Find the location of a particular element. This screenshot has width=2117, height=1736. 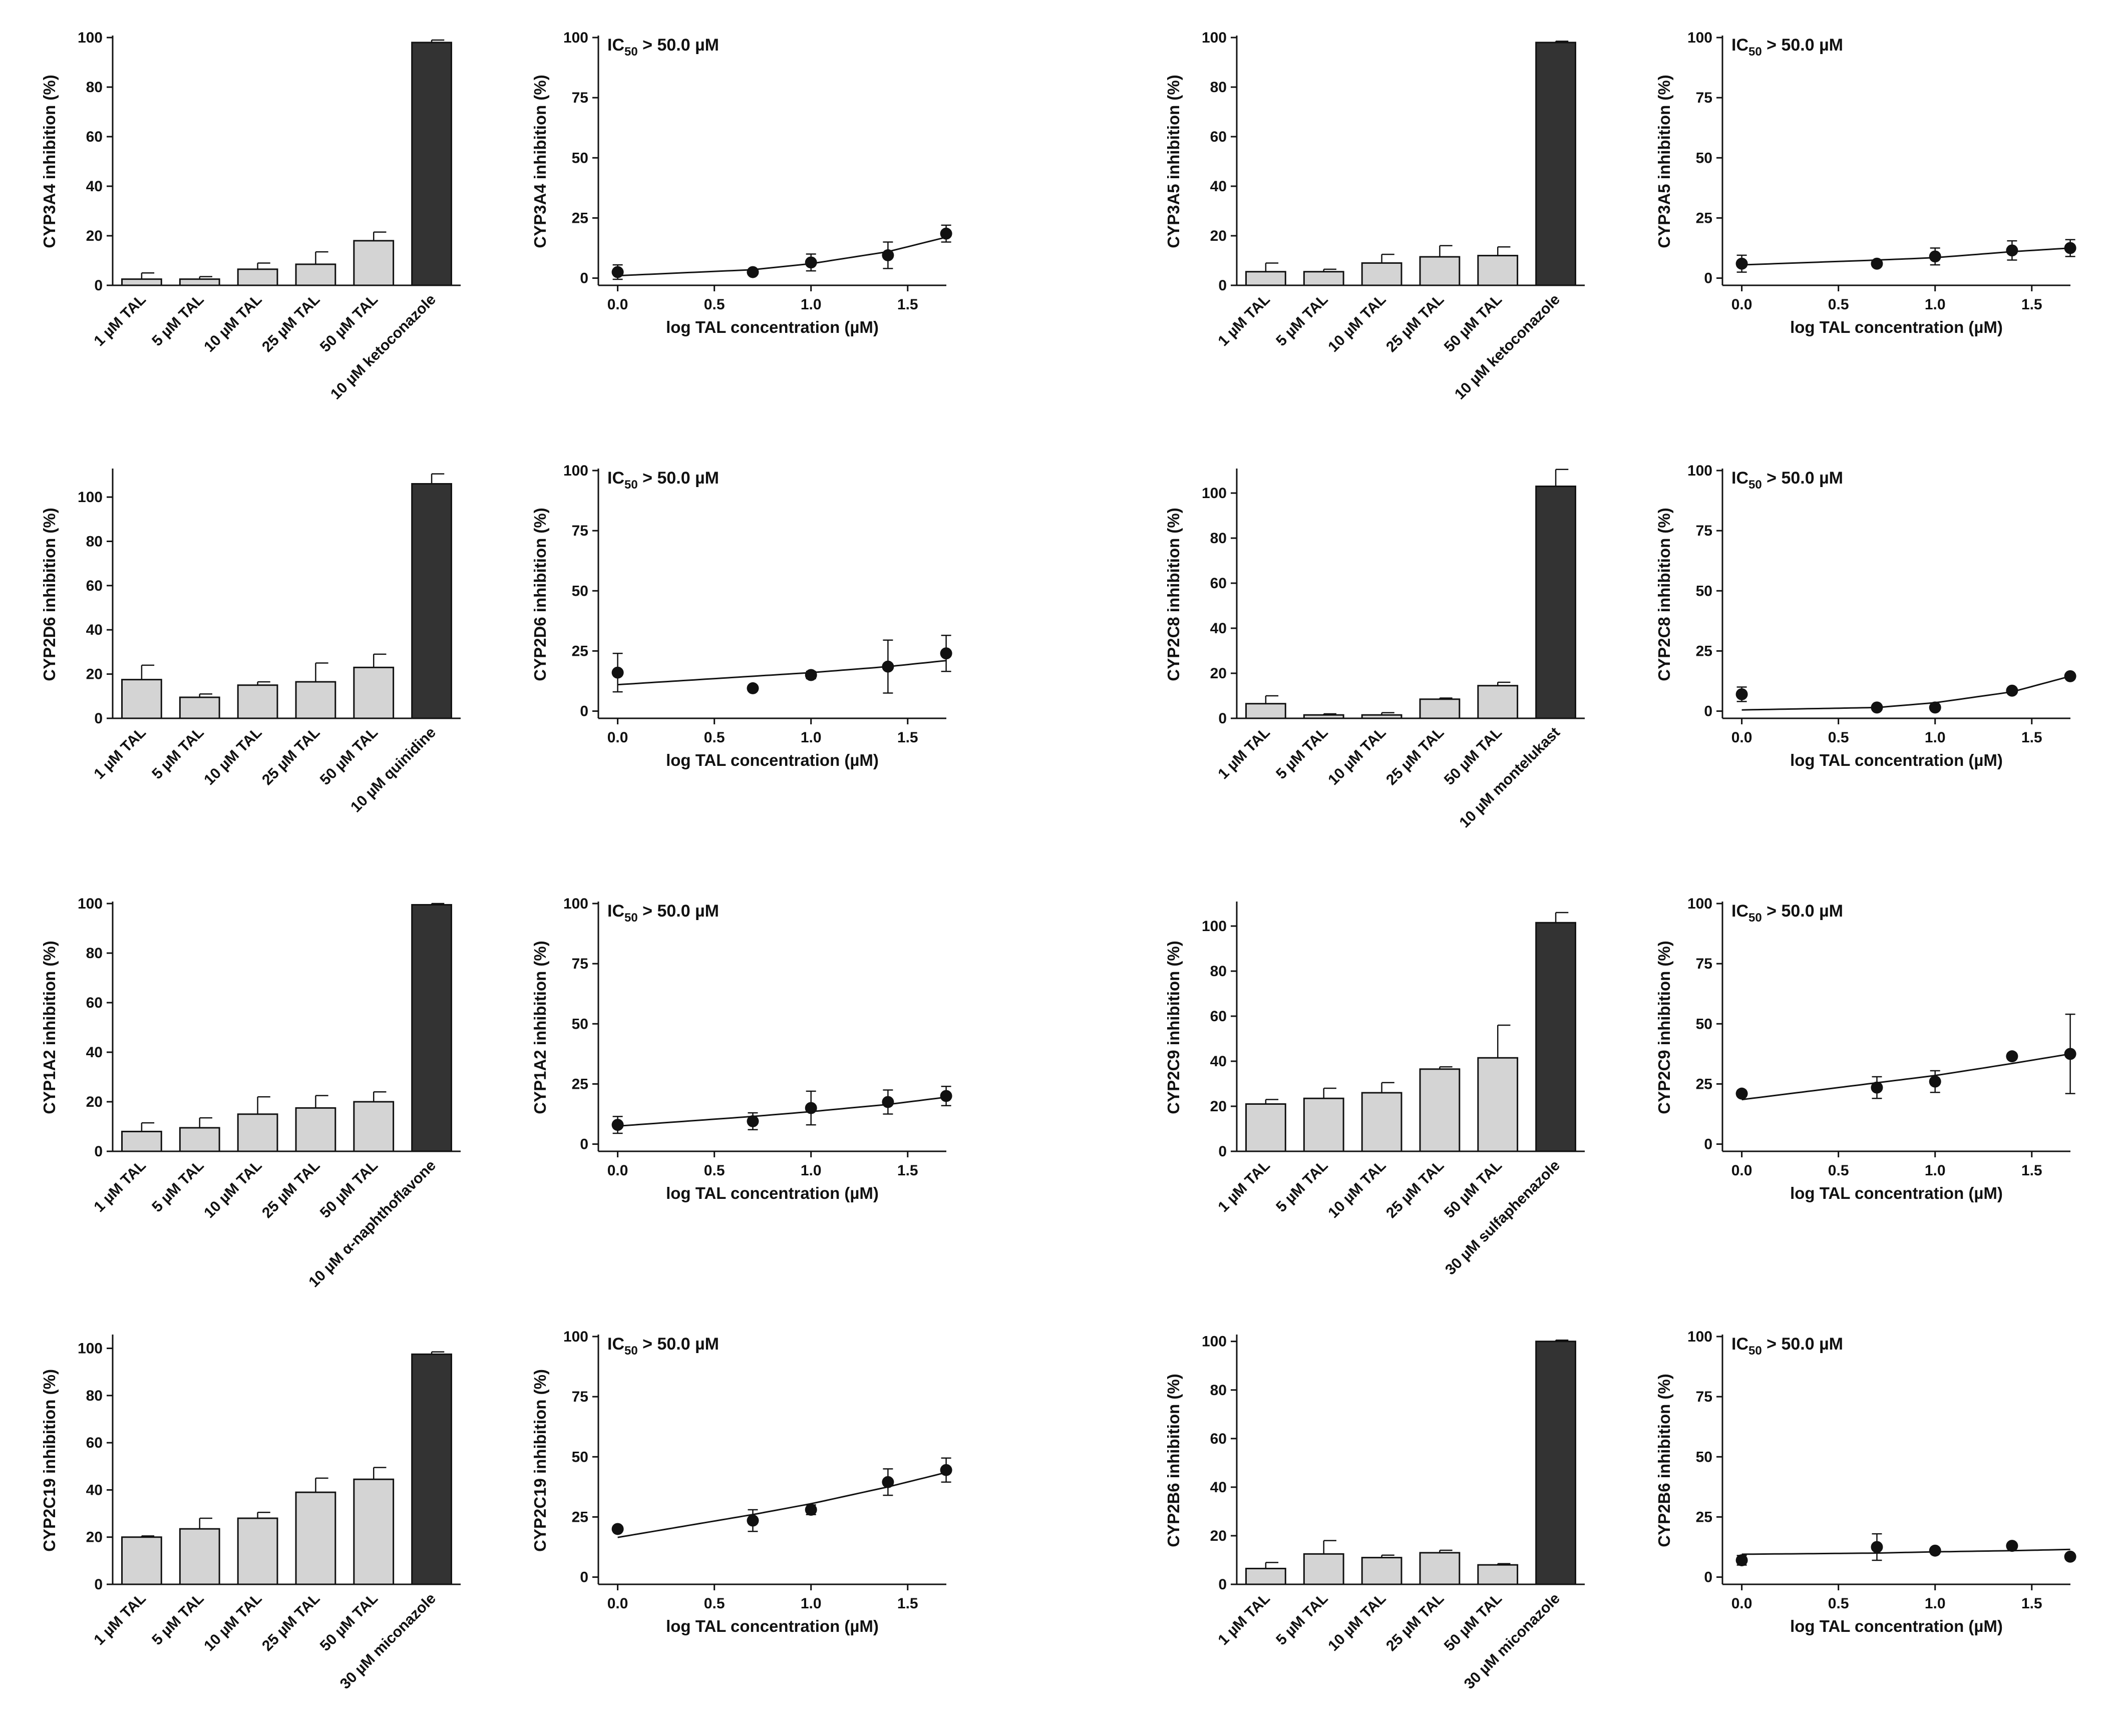

control-bar is located at coordinates (1555, 602).